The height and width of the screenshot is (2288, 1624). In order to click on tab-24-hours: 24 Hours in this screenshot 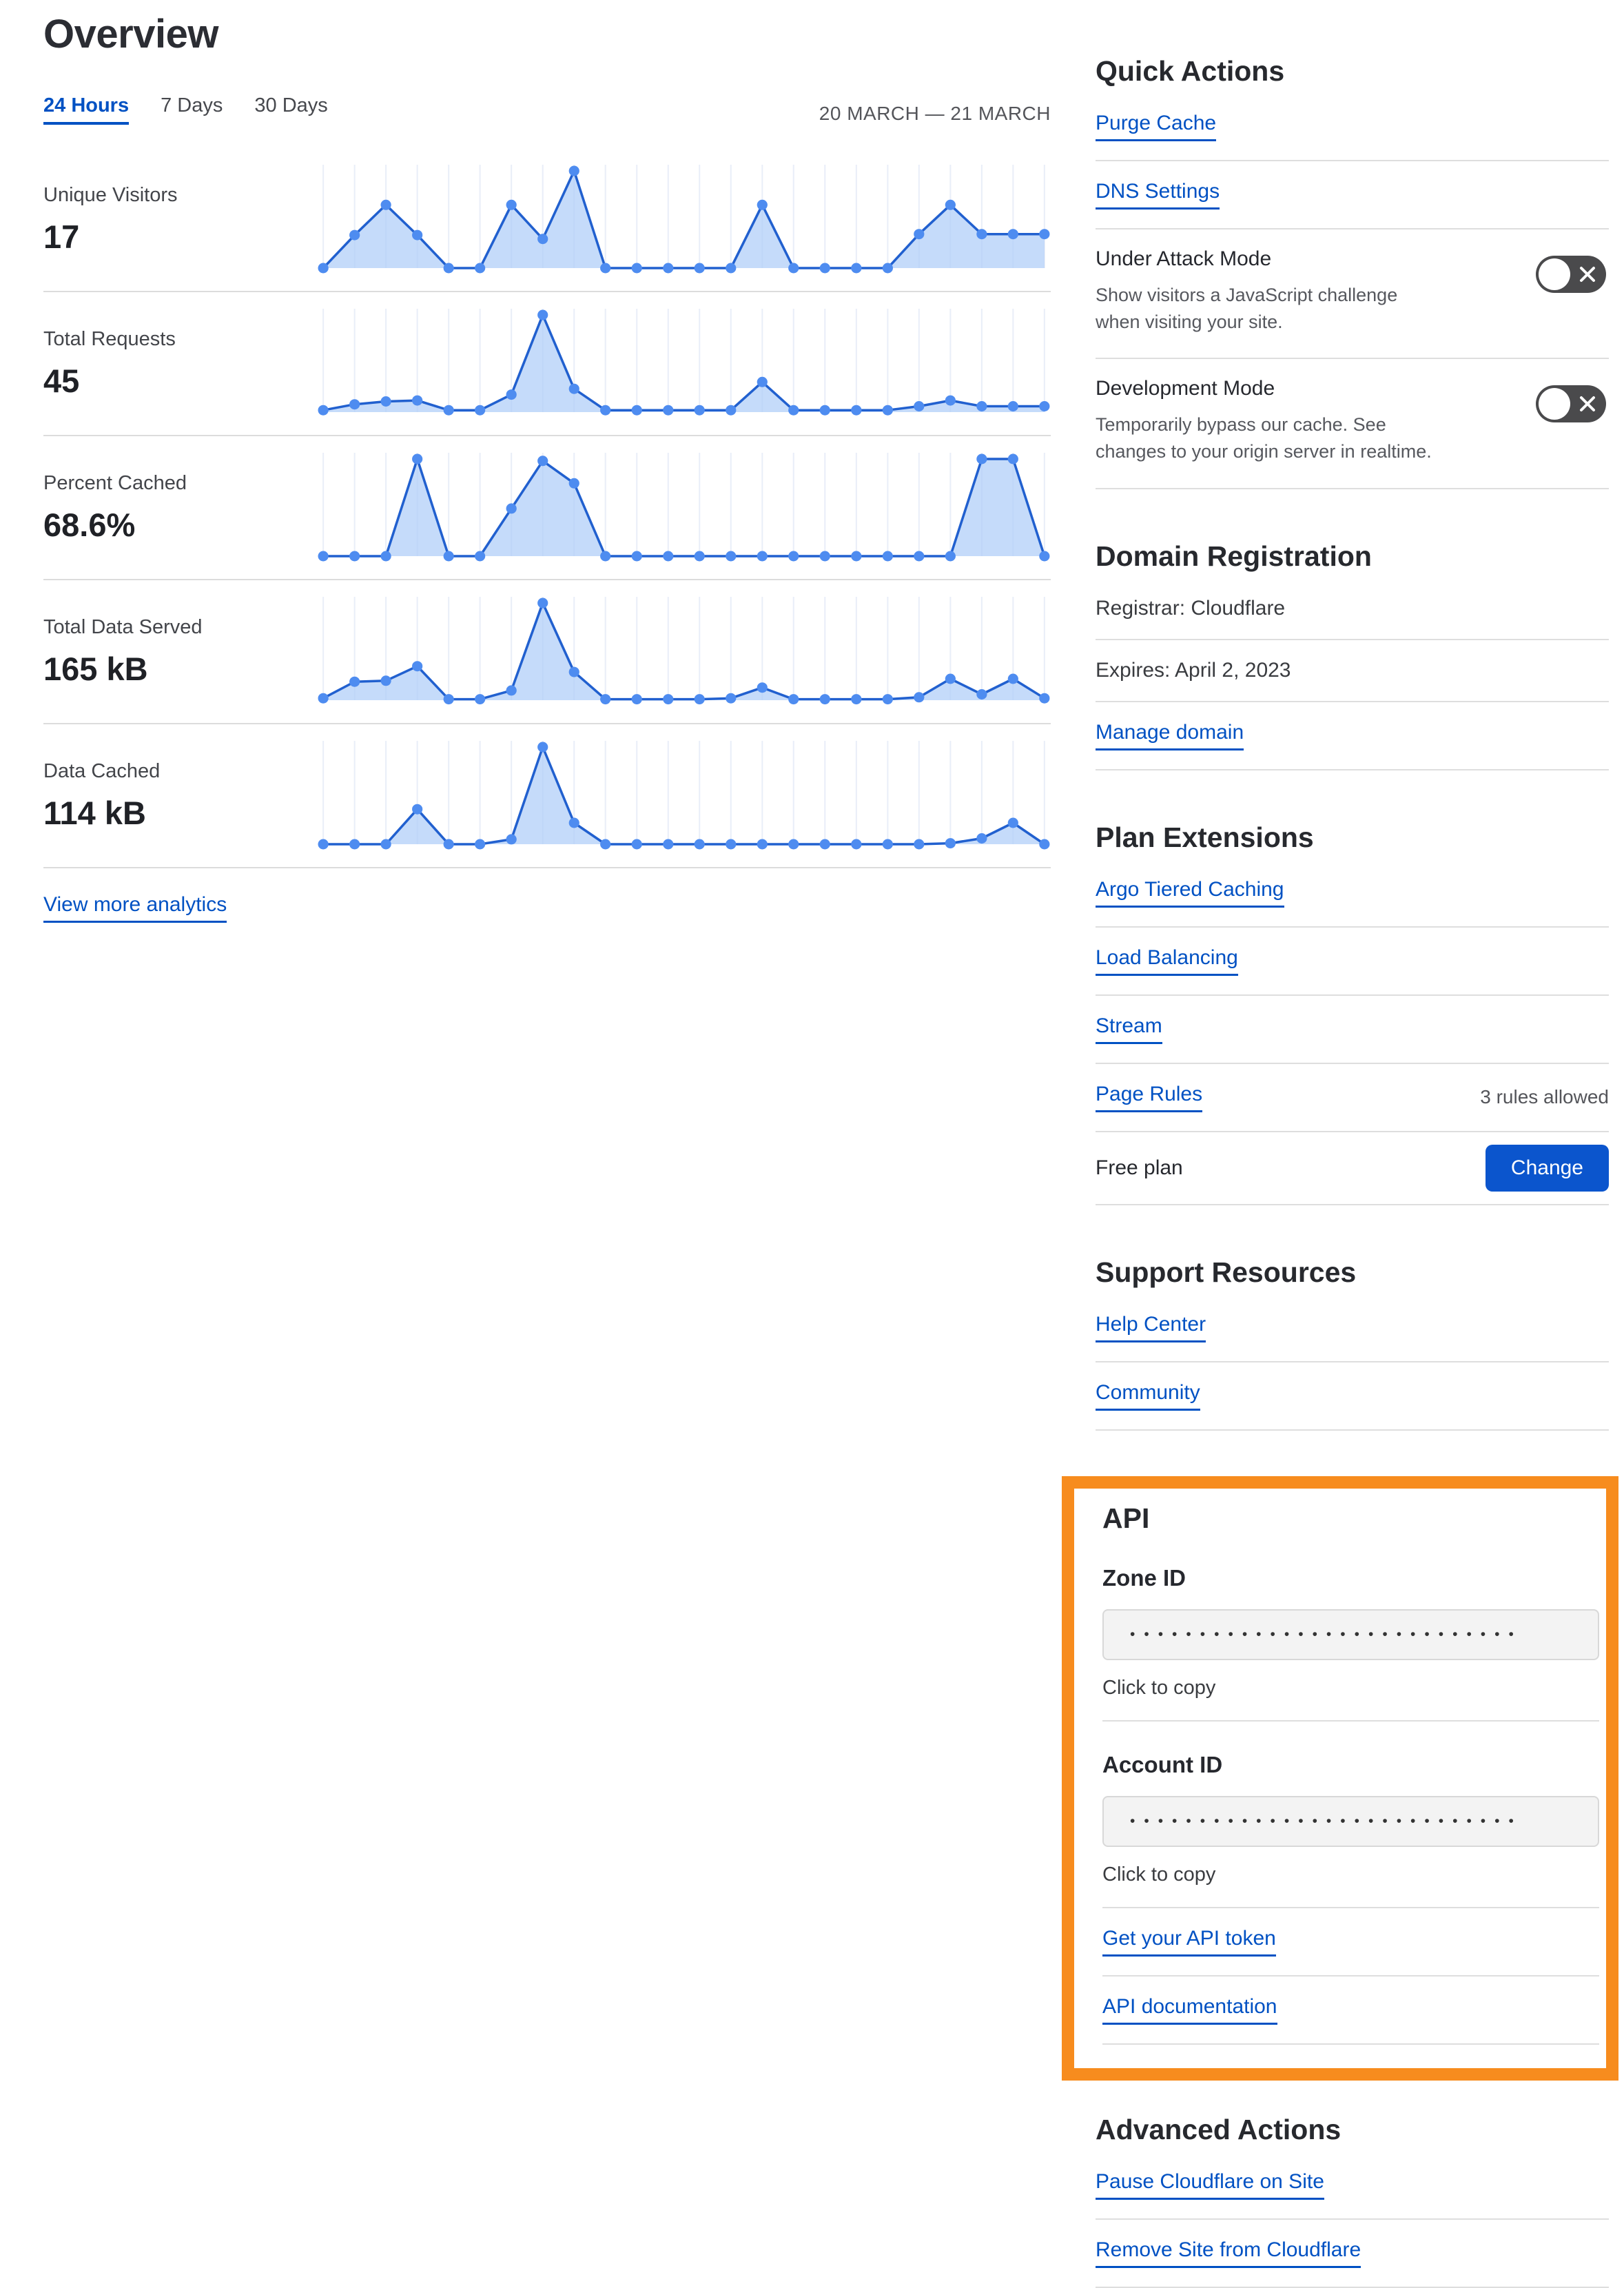, I will do `click(87, 109)`.